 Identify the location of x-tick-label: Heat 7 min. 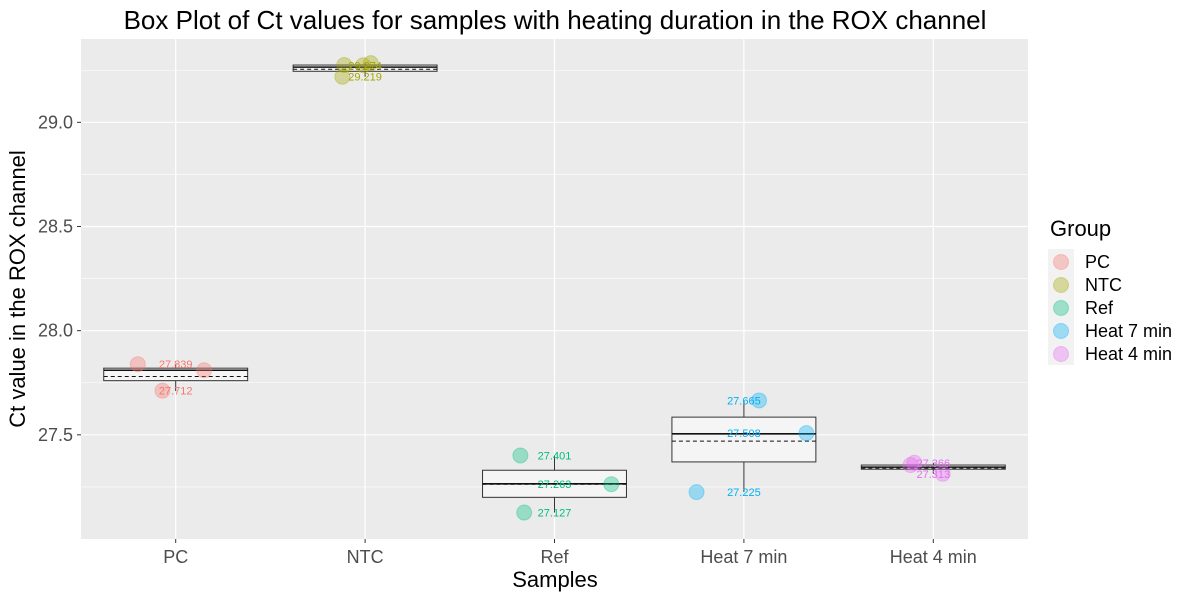
(743, 557).